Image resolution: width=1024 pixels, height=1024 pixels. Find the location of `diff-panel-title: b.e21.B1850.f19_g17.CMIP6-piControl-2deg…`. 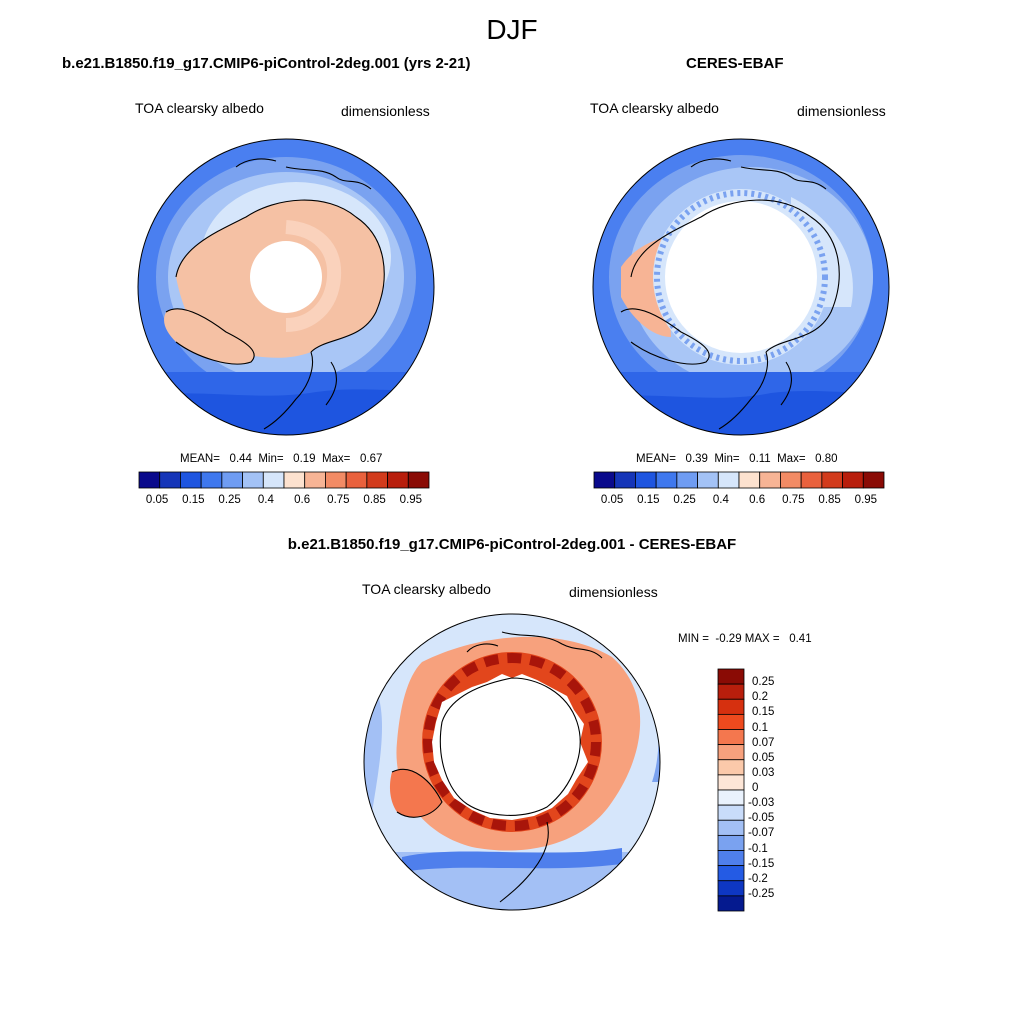

diff-panel-title: b.e21.B1850.f19_g17.CMIP6-piControl-2deg… is located at coordinates (512, 544).